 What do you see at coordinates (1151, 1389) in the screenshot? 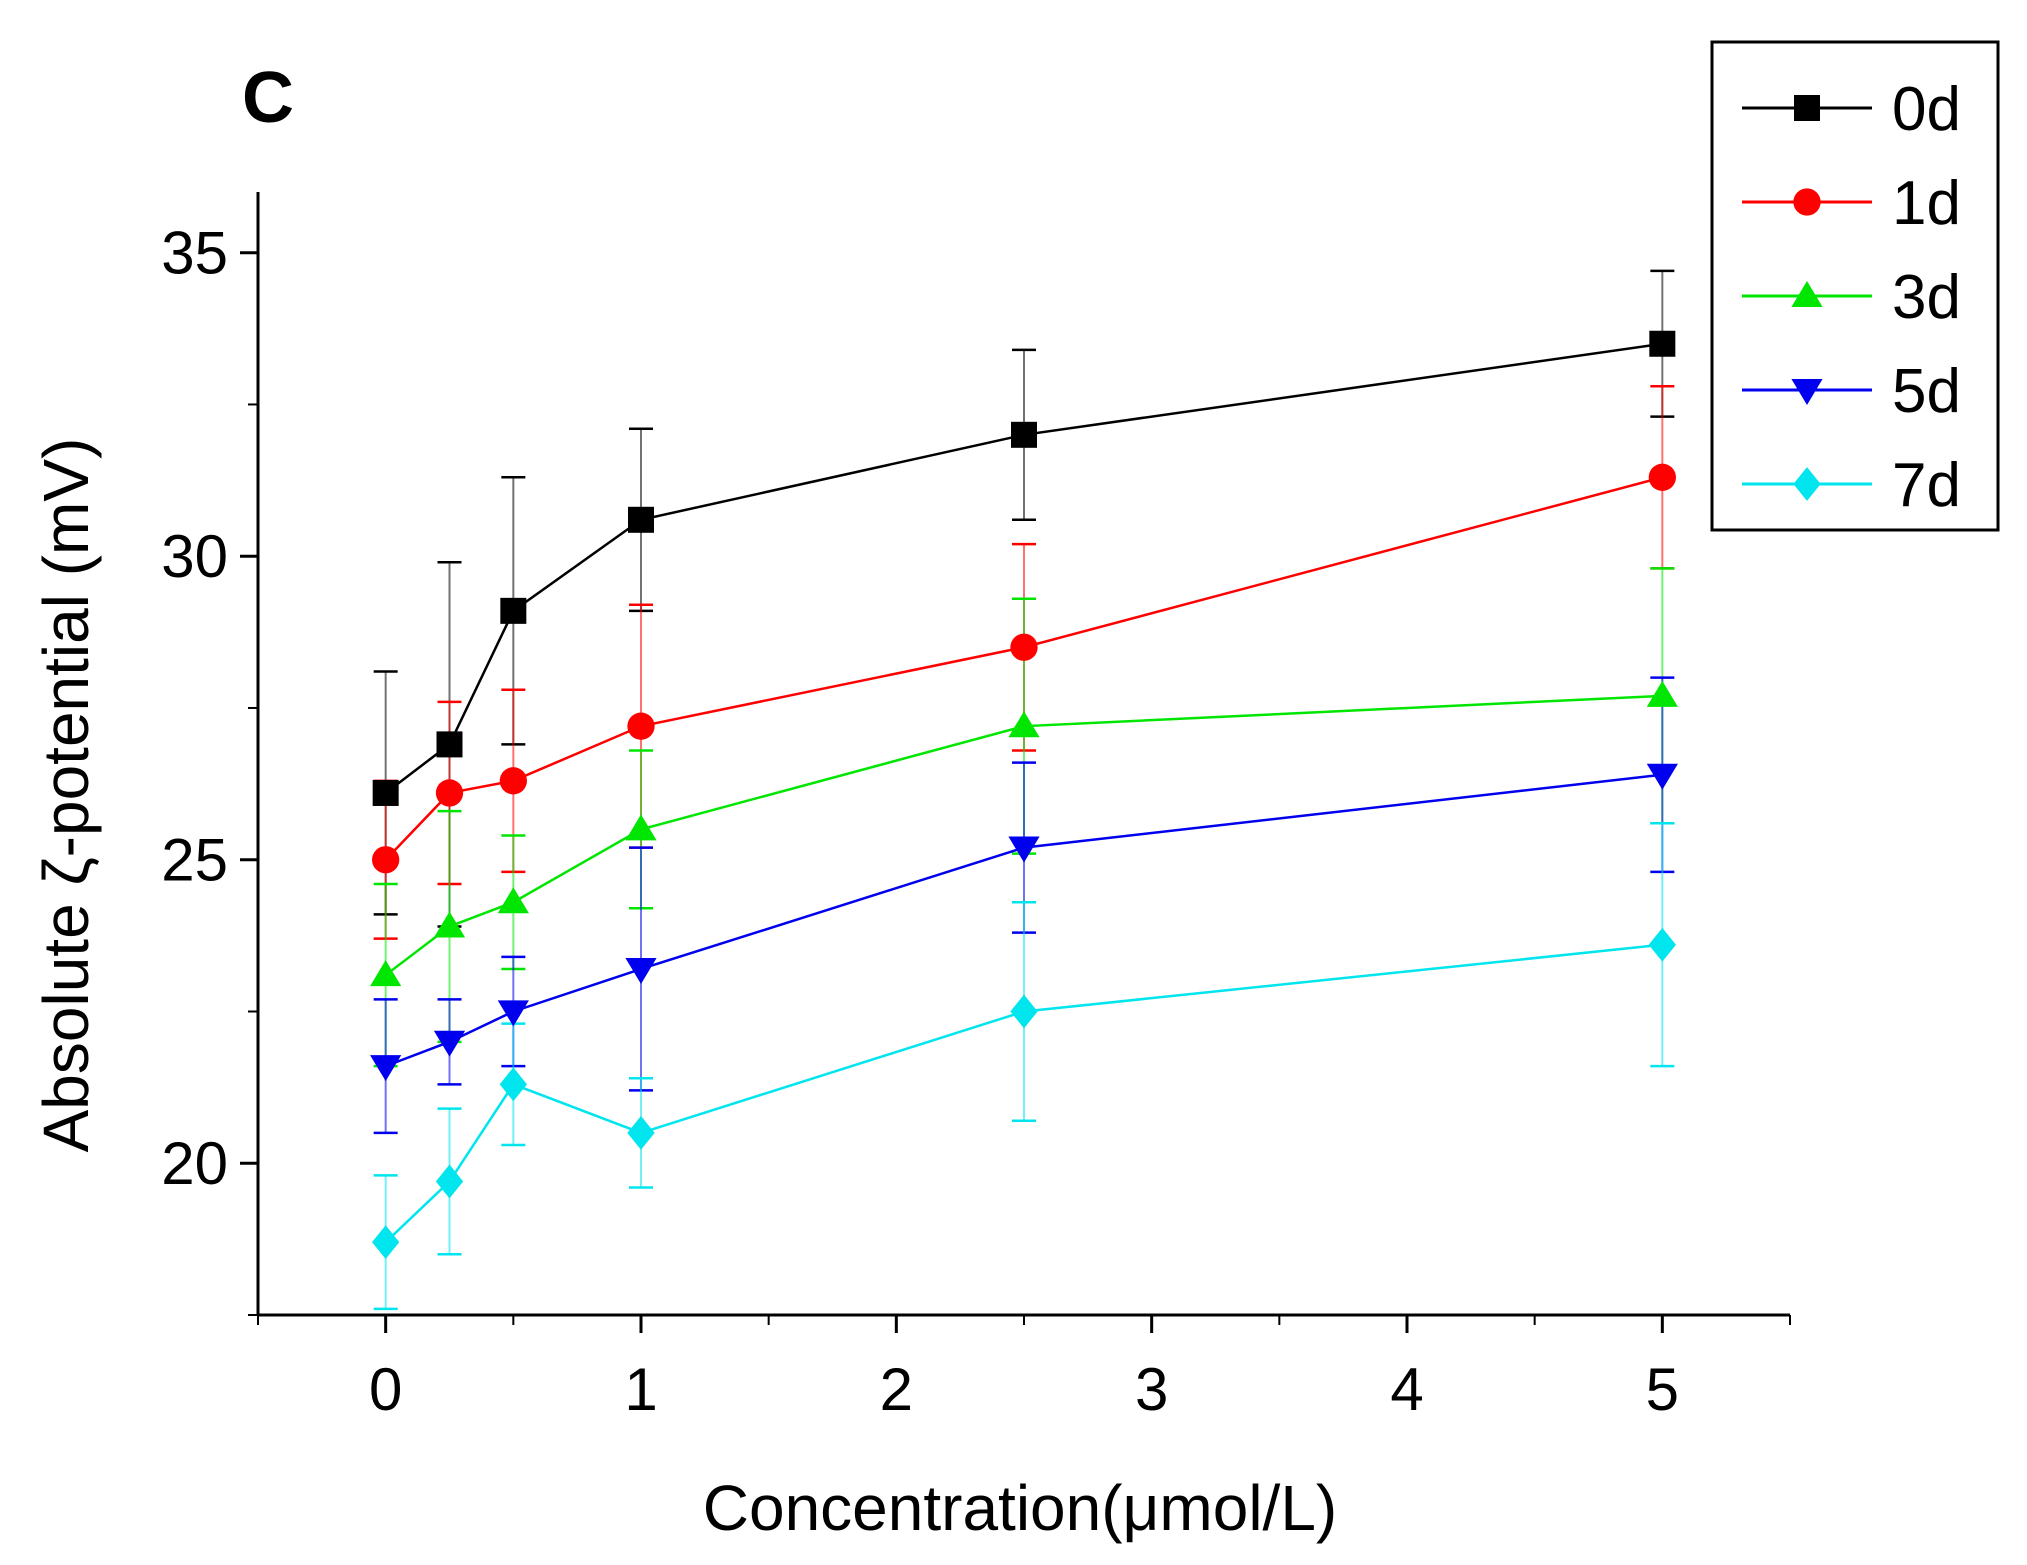
I see `x-tick-label: 3` at bounding box center [1151, 1389].